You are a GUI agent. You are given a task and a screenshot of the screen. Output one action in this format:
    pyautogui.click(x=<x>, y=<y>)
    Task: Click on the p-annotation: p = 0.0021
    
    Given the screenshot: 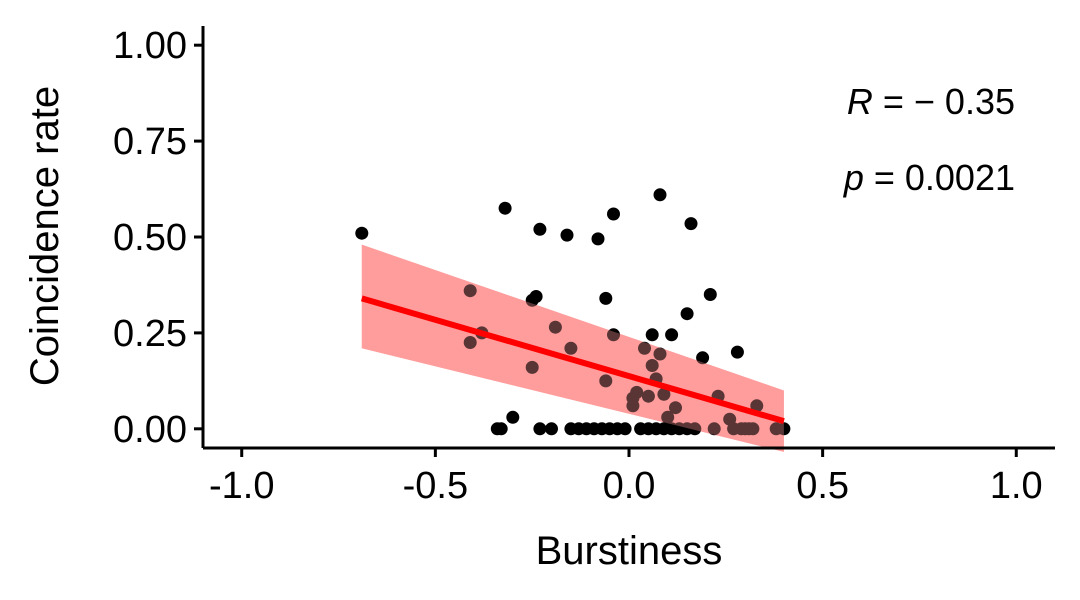 What is the action you would take?
    pyautogui.click(x=929, y=177)
    